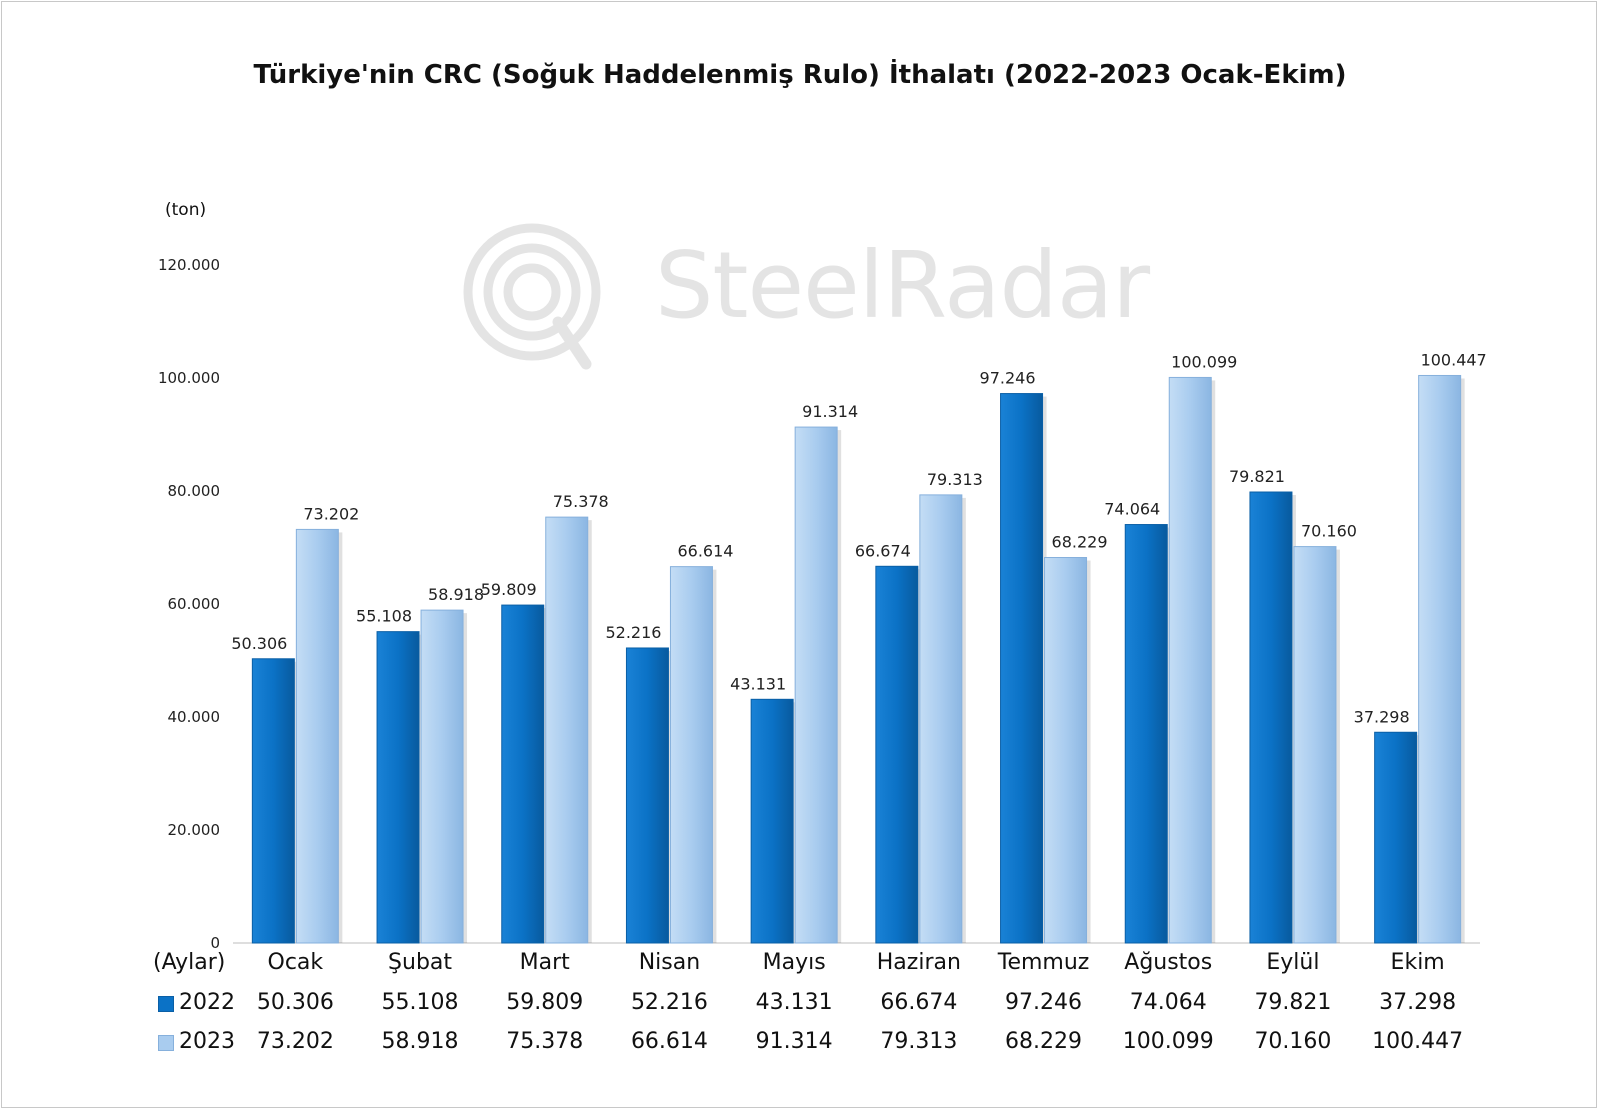 The image size is (1600, 1111). I want to click on y-tick-label: 80.000, so click(194, 491).